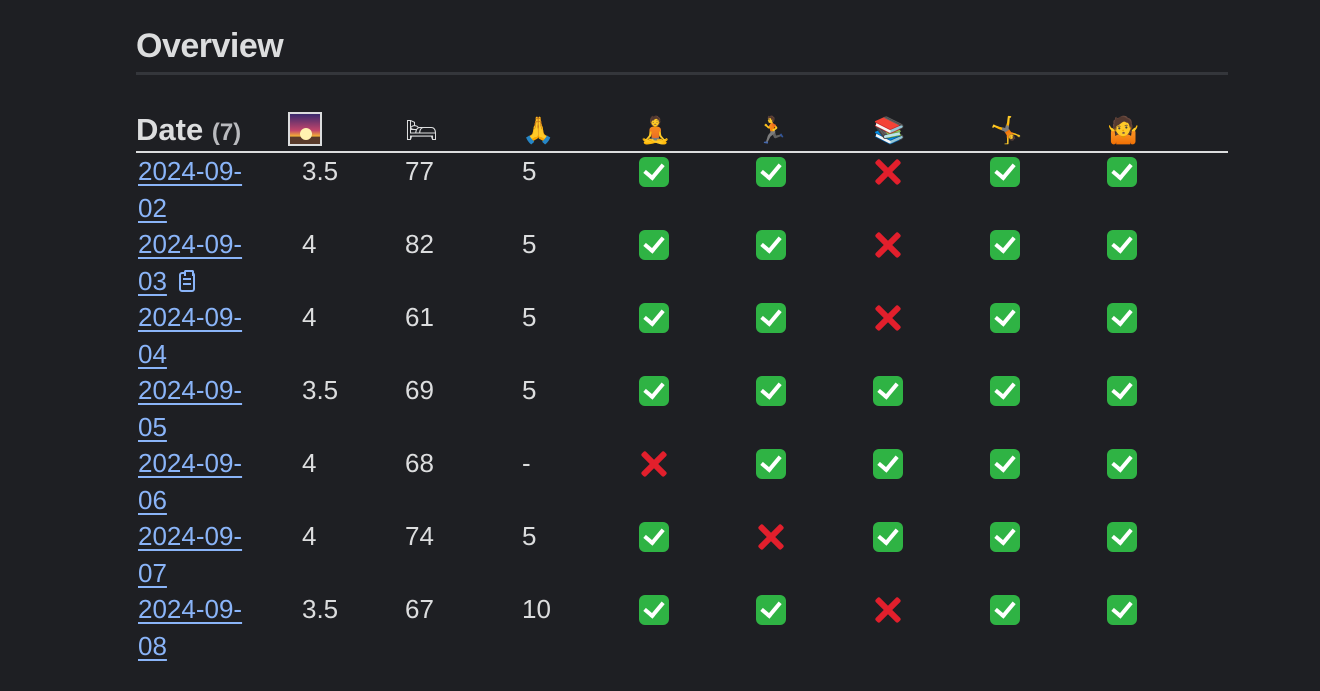  I want to click on table-row: 2024-09- 06 4 68 -, so click(682, 481).